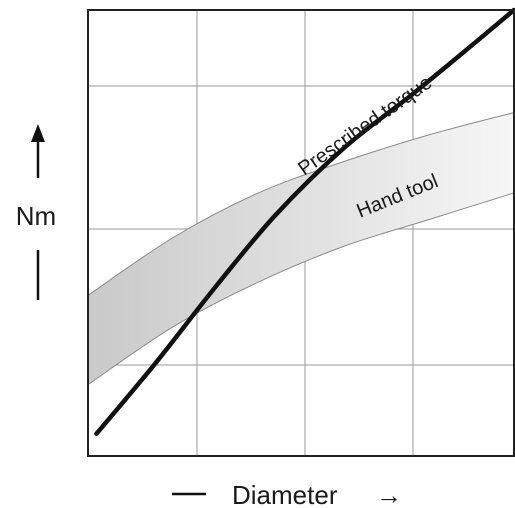 Image resolution: width=515 pixels, height=508 pixels. Describe the element at coordinates (389, 494) in the screenshot. I see `x-axis-arrow-icon: →` at that location.